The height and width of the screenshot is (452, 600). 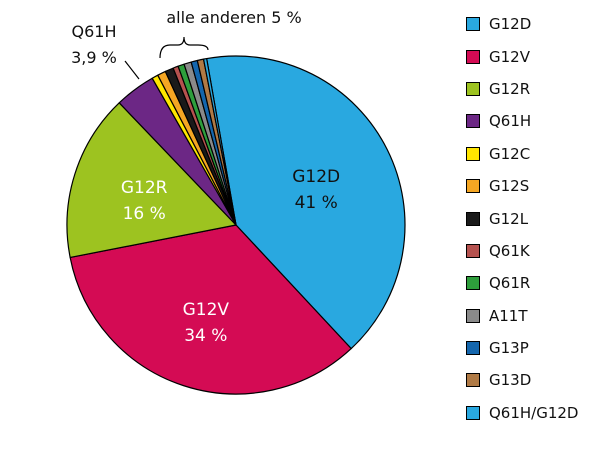 I want to click on q61h-leader-line, so click(x=132, y=70).